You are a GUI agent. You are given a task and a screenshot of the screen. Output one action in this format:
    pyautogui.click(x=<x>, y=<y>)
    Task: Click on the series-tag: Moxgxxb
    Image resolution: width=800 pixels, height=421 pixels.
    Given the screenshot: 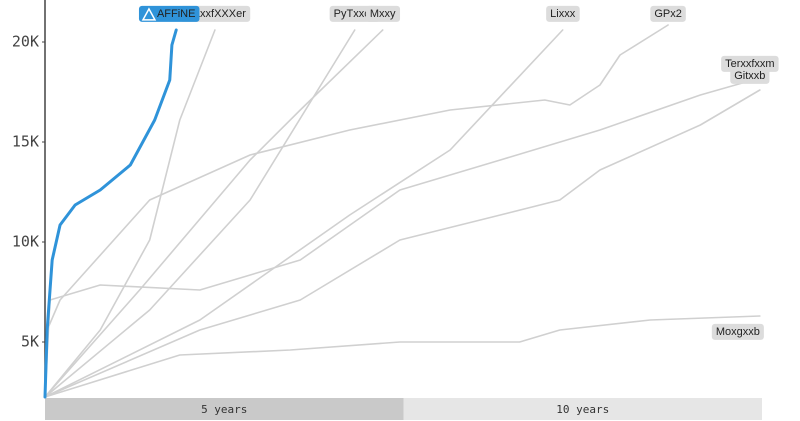 What is the action you would take?
    pyautogui.click(x=737, y=331)
    